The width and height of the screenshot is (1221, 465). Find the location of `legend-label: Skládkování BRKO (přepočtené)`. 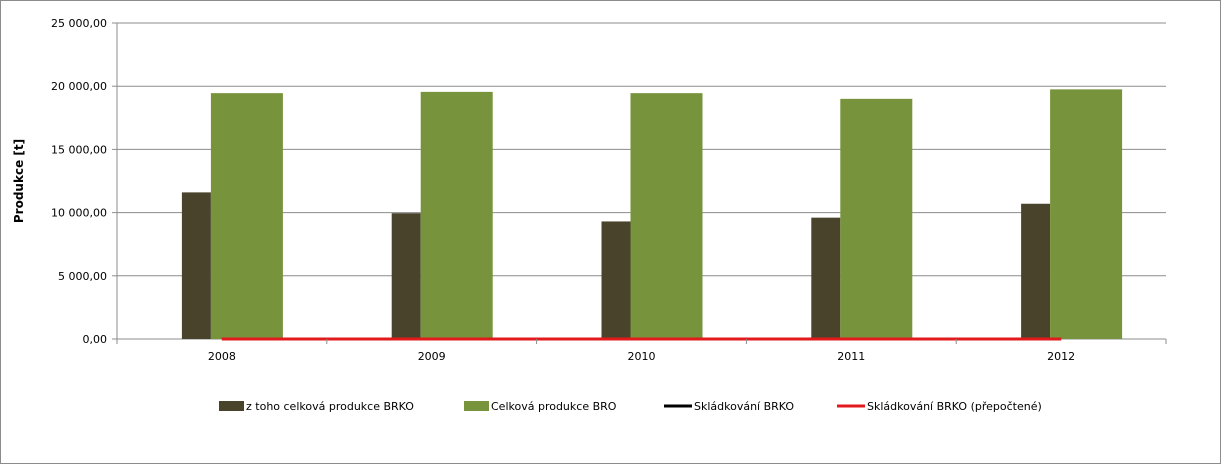

legend-label: Skládkování BRKO (přepočtené) is located at coordinates (954, 406).